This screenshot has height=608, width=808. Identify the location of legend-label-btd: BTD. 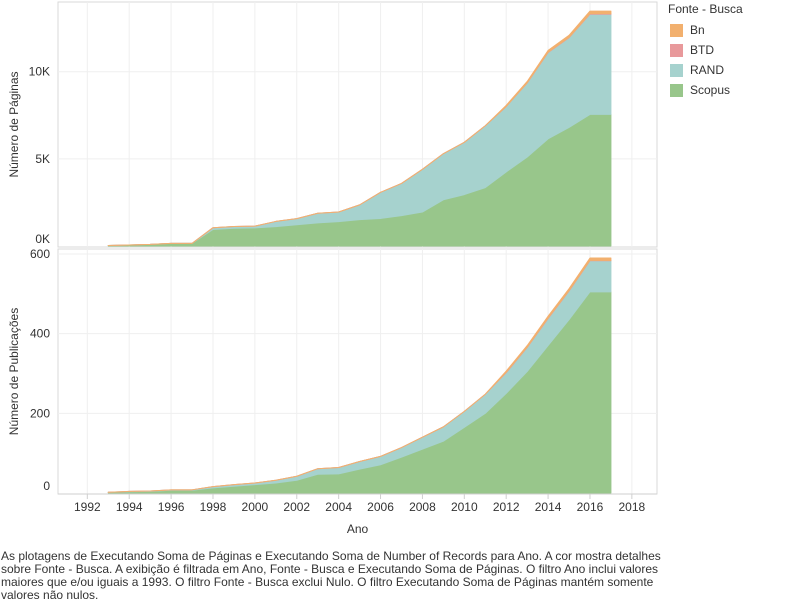
(702, 50).